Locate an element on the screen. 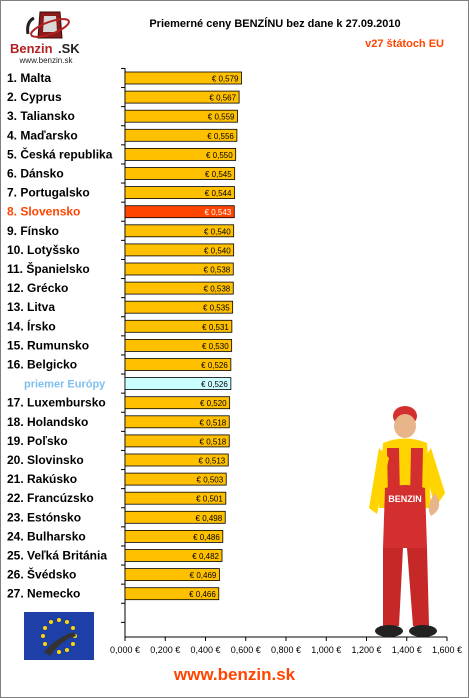 The width and height of the screenshot is (469, 698). category-label: 23. Estónsko is located at coordinates (44, 517).